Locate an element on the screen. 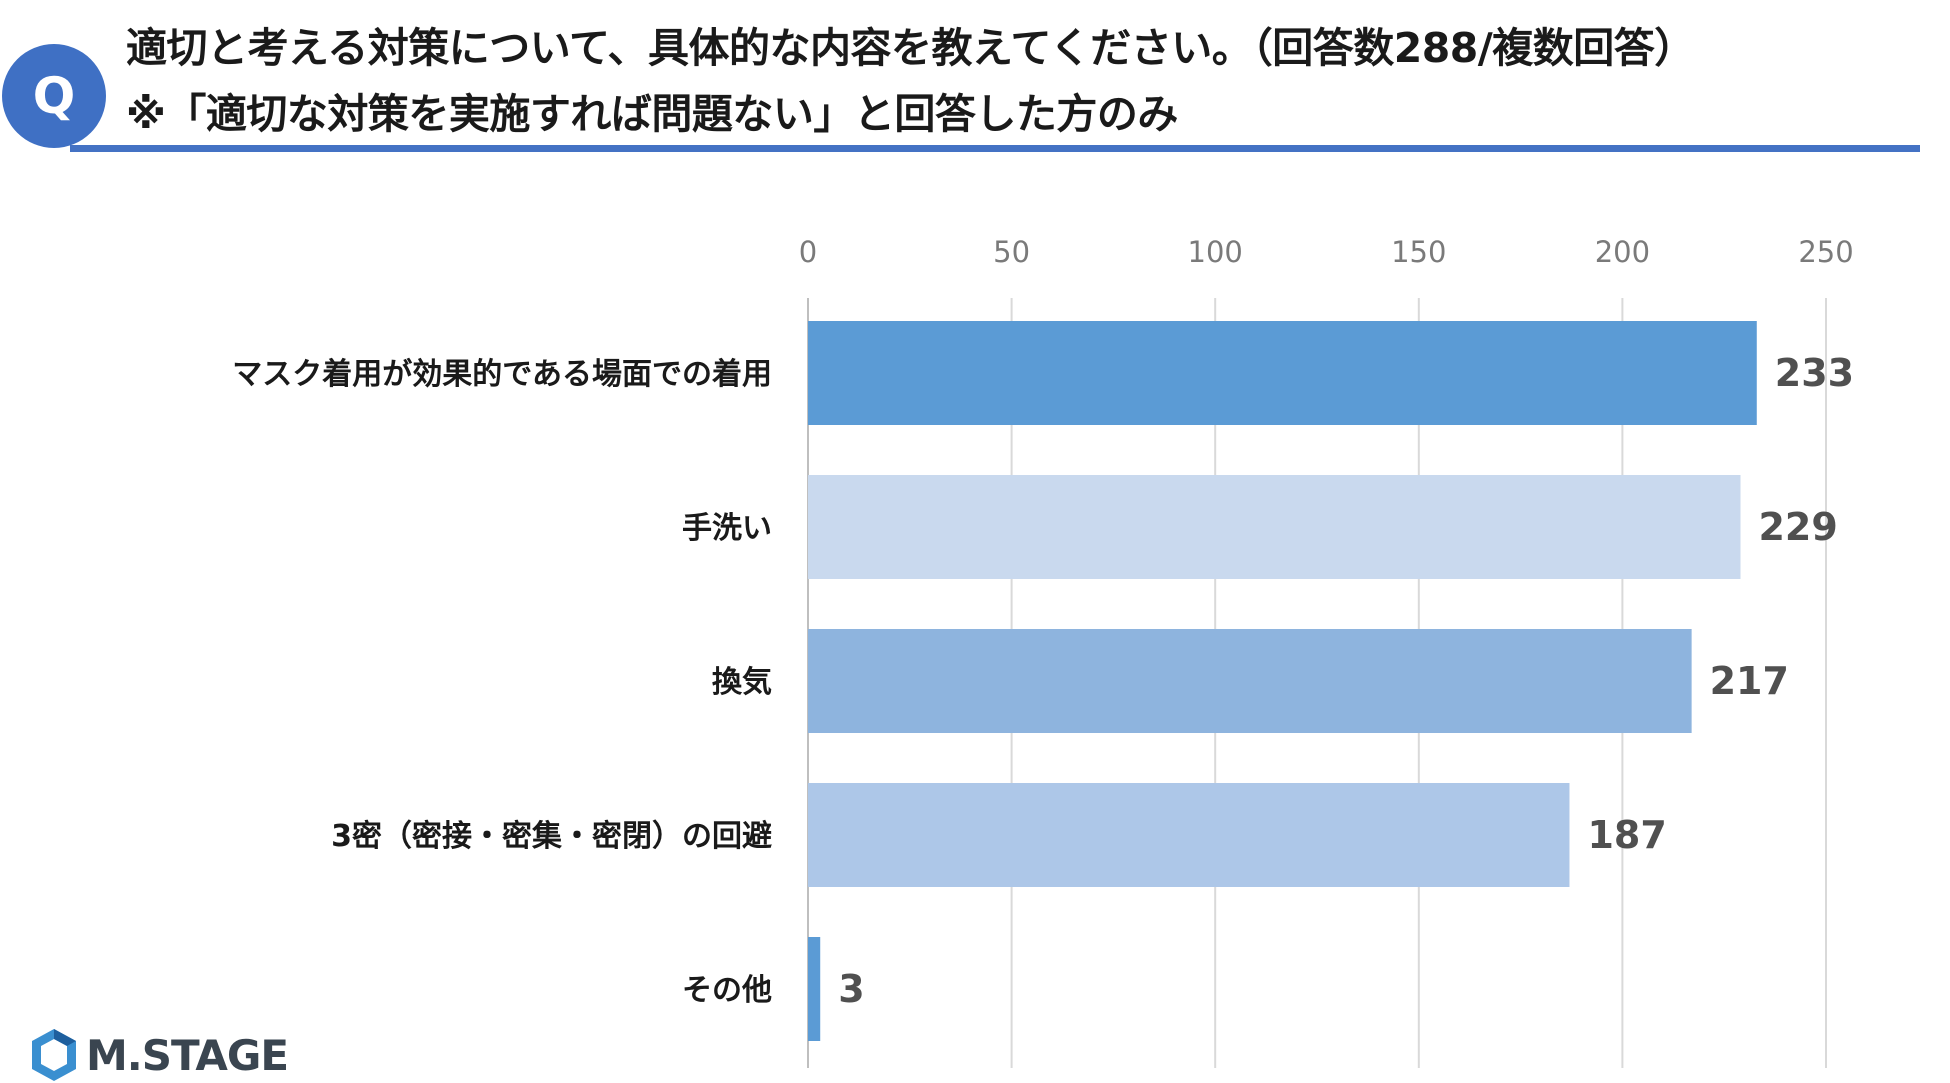 The image size is (1950, 1083). category-label: マスク着用が効果的である場面での着用 is located at coordinates (502, 374).